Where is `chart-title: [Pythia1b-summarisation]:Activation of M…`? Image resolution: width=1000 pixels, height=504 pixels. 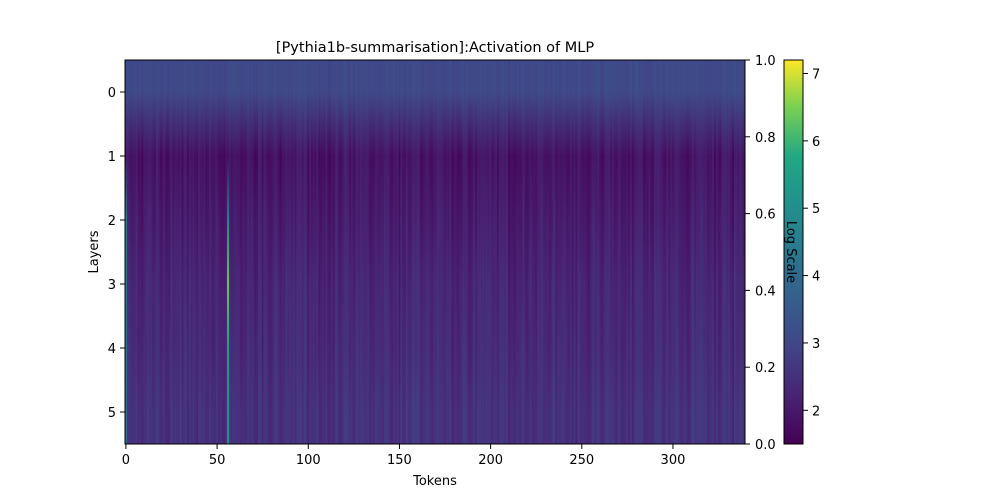
chart-title: [Pythia1b-summarisation]:Activation of M… is located at coordinates (435, 48).